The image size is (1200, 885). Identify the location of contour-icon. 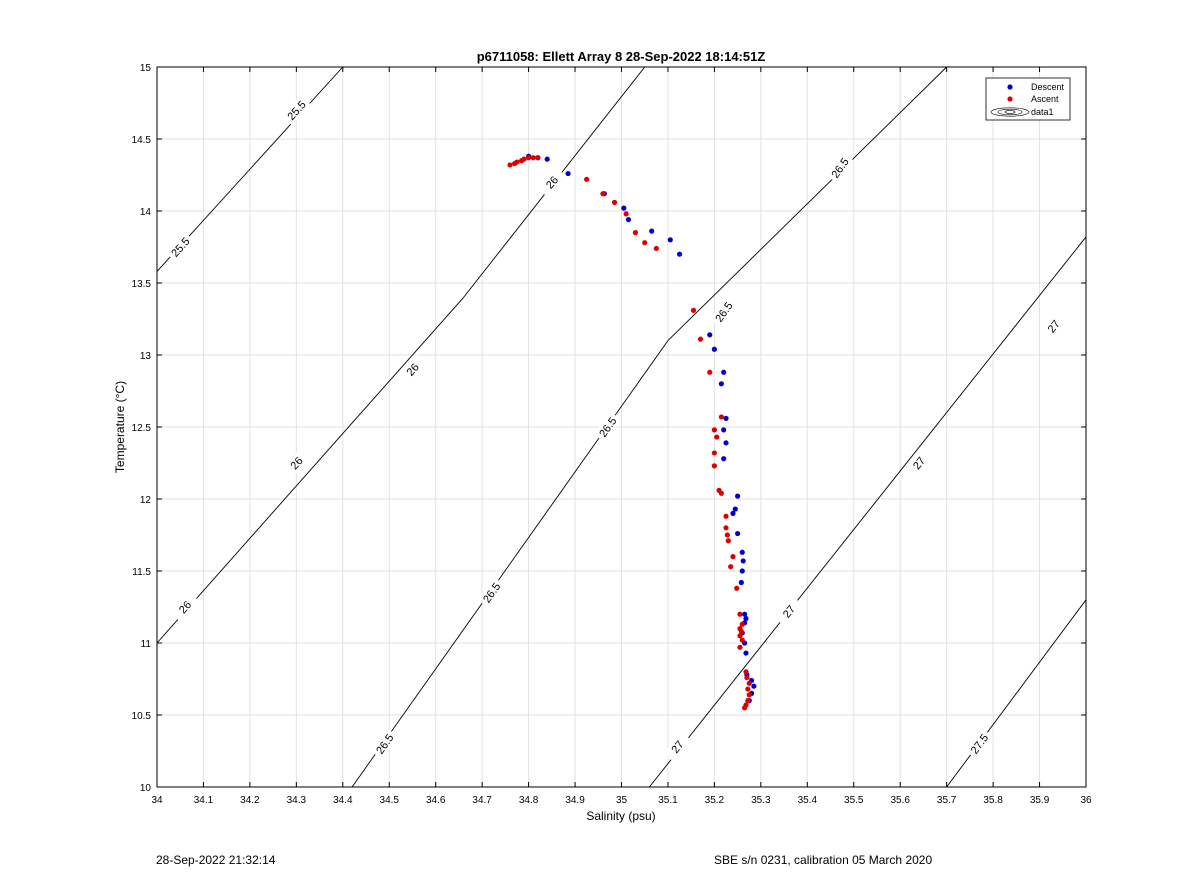
(1010, 112).